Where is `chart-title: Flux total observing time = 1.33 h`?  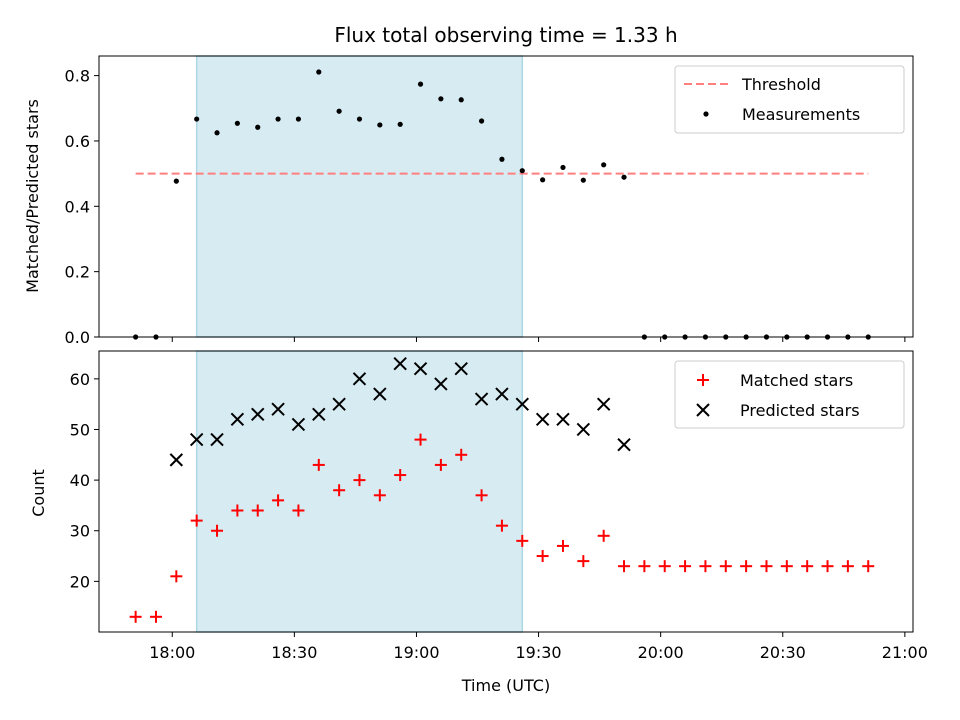 chart-title: Flux total observing time = 1.33 h is located at coordinates (505, 35).